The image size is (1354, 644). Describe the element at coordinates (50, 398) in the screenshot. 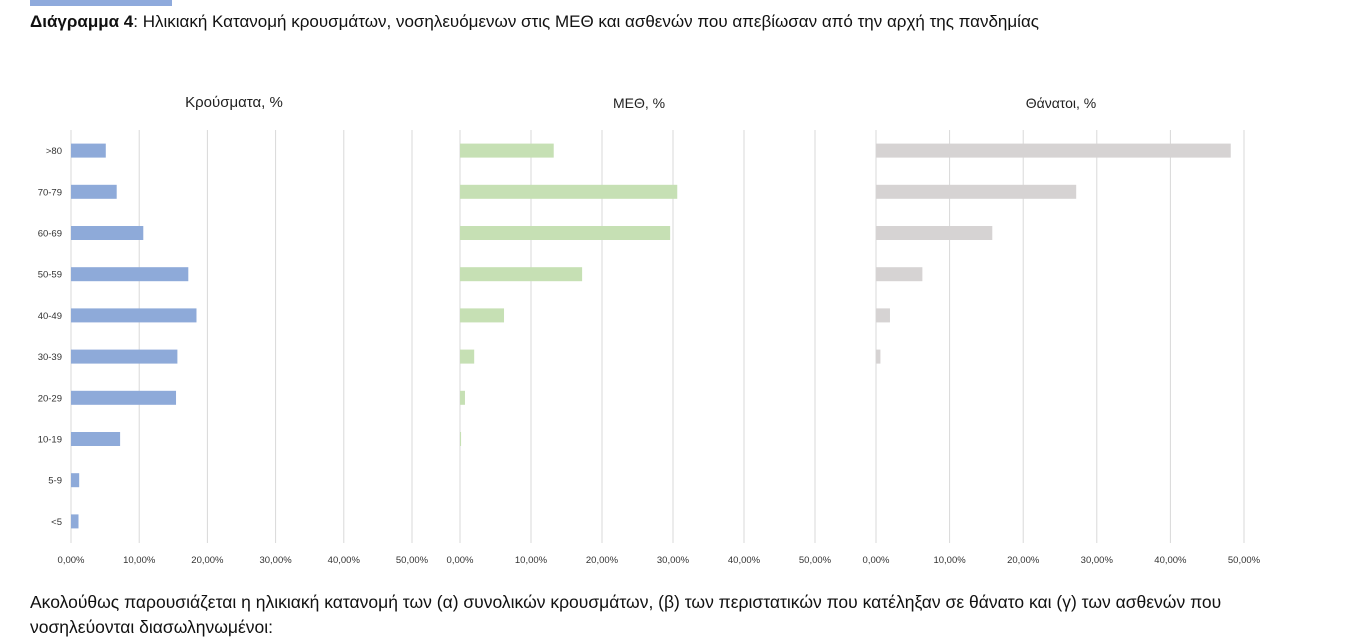

I see `category-label: 20-29` at that location.